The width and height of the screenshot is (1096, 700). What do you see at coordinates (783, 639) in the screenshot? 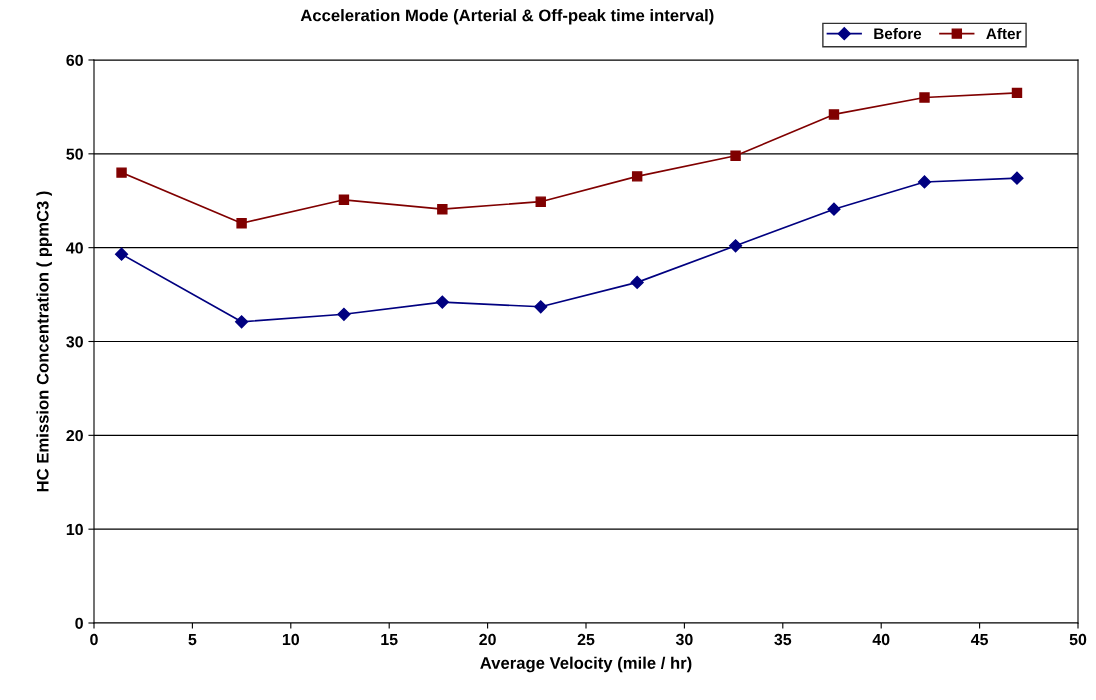
I see `x-tick-label: 35` at bounding box center [783, 639].